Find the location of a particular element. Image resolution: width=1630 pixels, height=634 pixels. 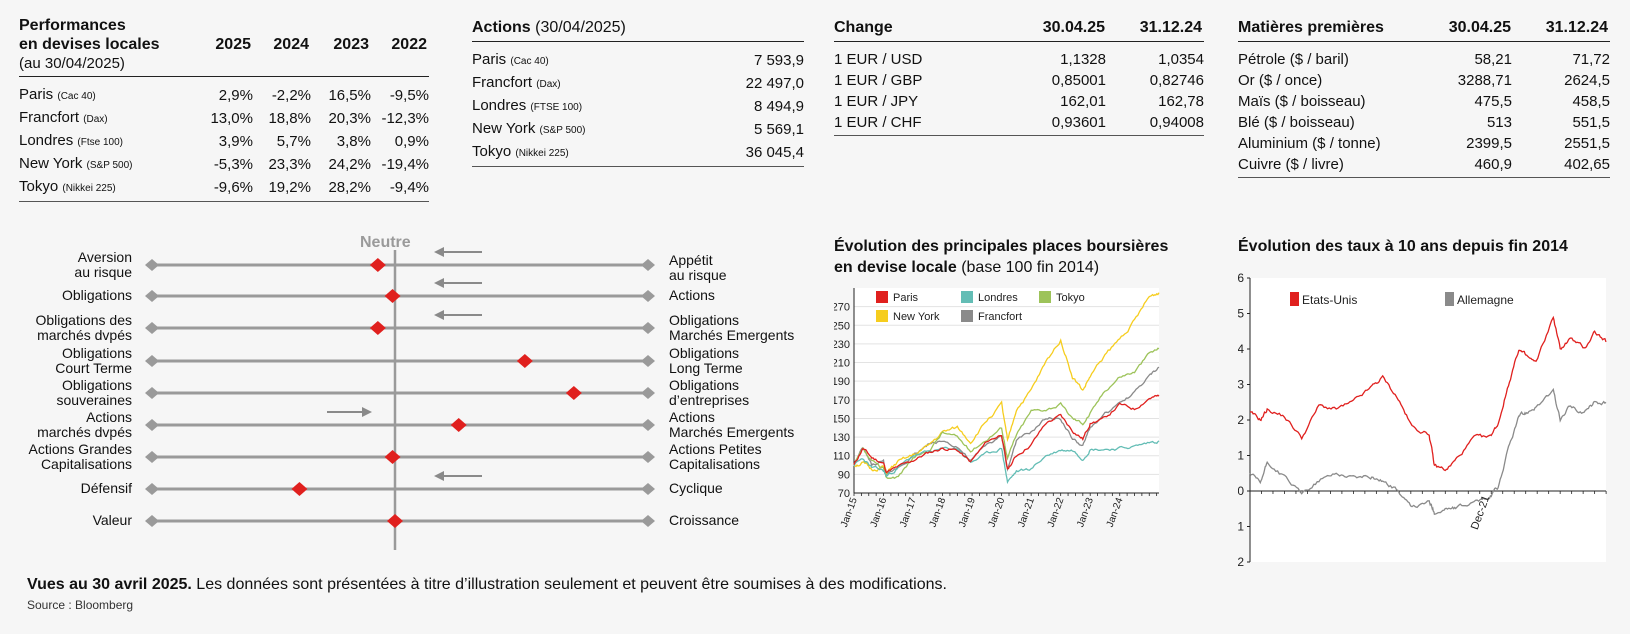

trend-arrowhead is located at coordinates (367, 412).